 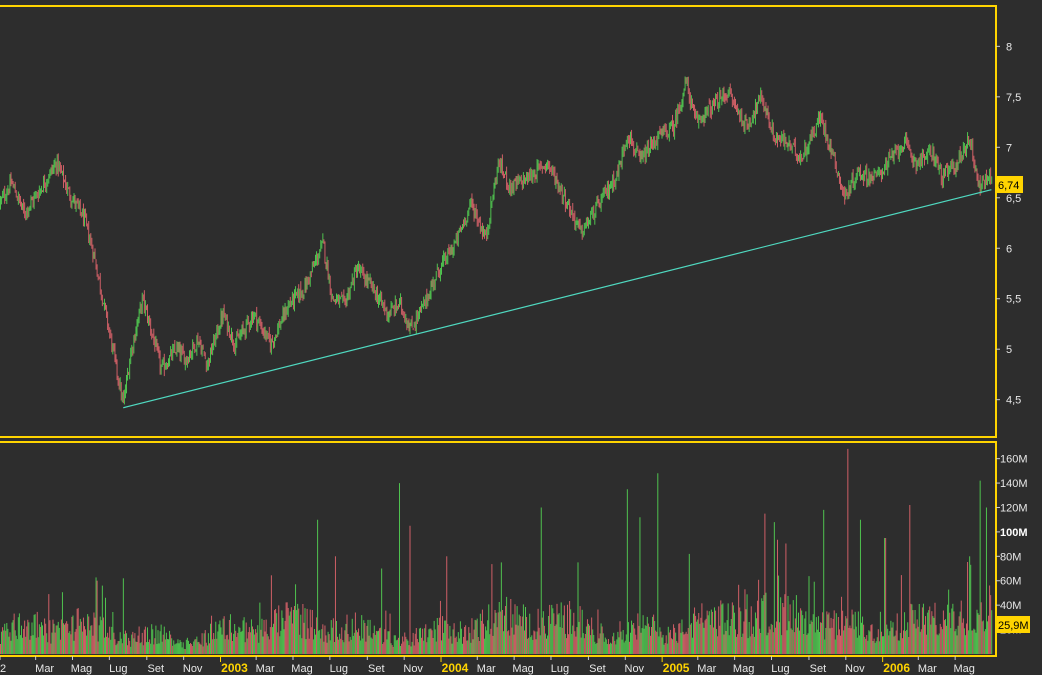 I want to click on price-tick-label: 8, so click(x=1009, y=47).